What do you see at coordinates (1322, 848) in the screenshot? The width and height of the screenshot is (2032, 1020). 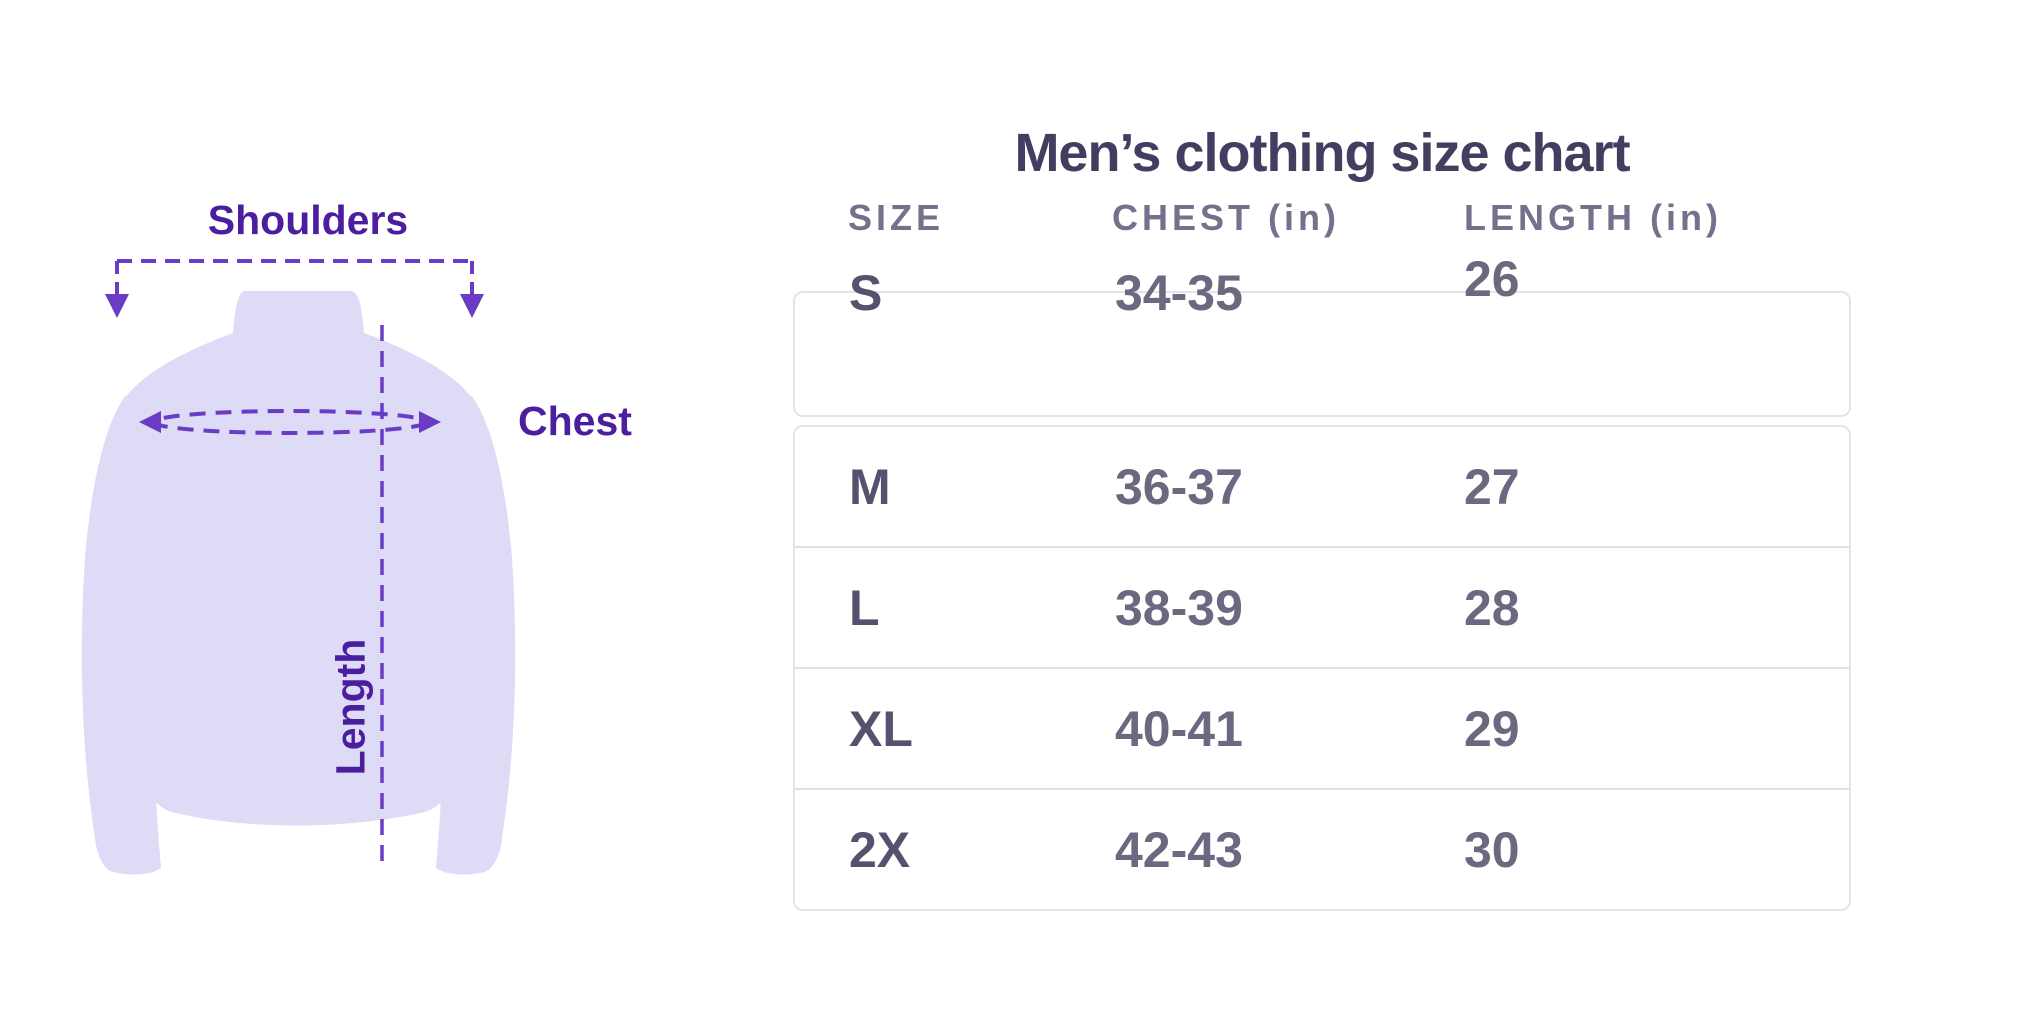 I see `table-row: 2X 42-43 30` at bounding box center [1322, 848].